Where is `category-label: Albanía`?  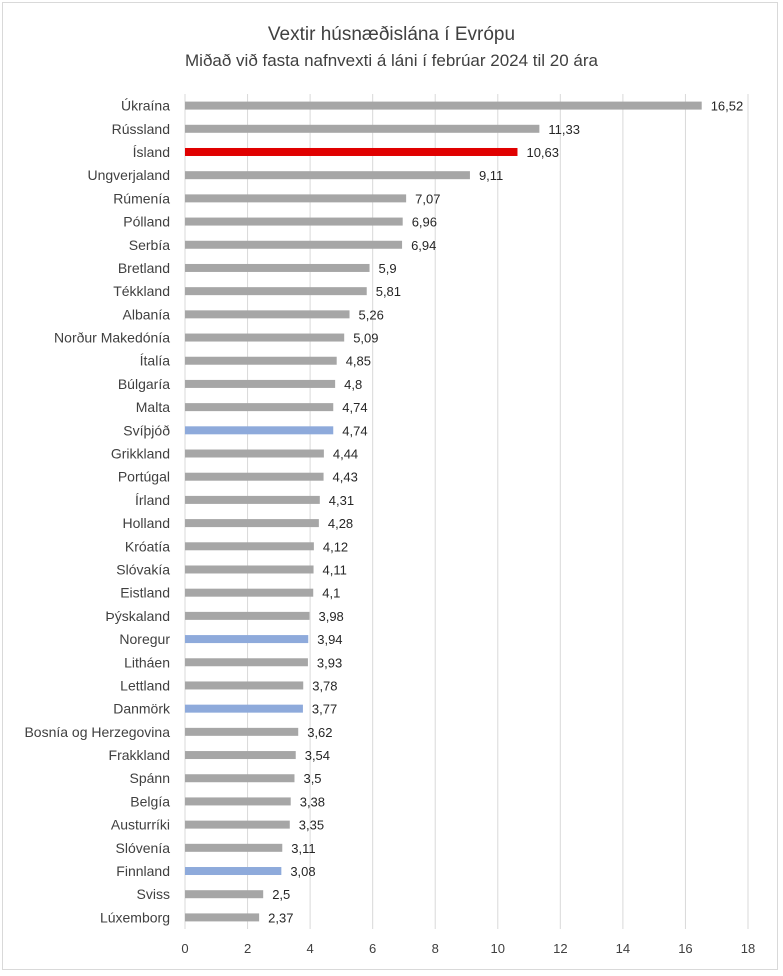 category-label: Albanía is located at coordinates (147, 314).